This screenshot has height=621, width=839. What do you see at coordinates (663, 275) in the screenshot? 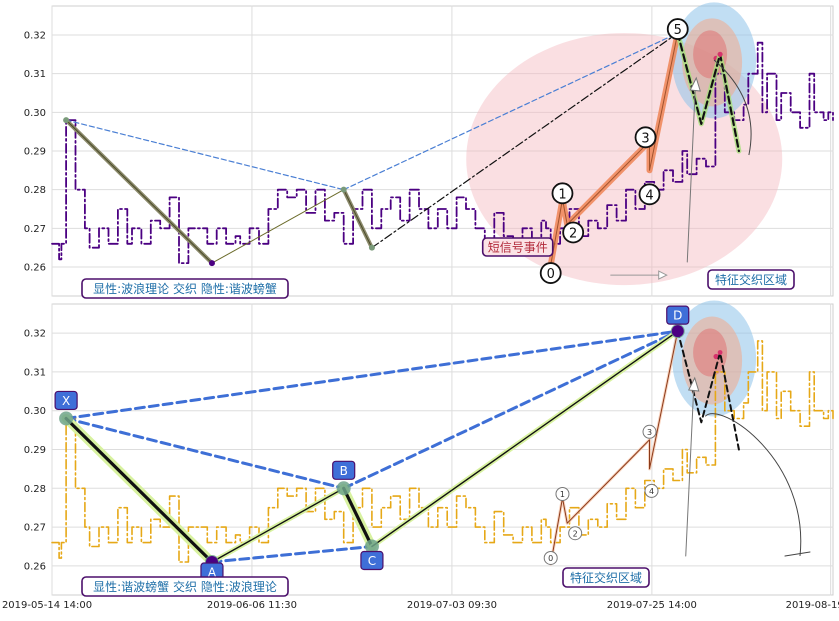
I see `signal-arrowhead` at bounding box center [663, 275].